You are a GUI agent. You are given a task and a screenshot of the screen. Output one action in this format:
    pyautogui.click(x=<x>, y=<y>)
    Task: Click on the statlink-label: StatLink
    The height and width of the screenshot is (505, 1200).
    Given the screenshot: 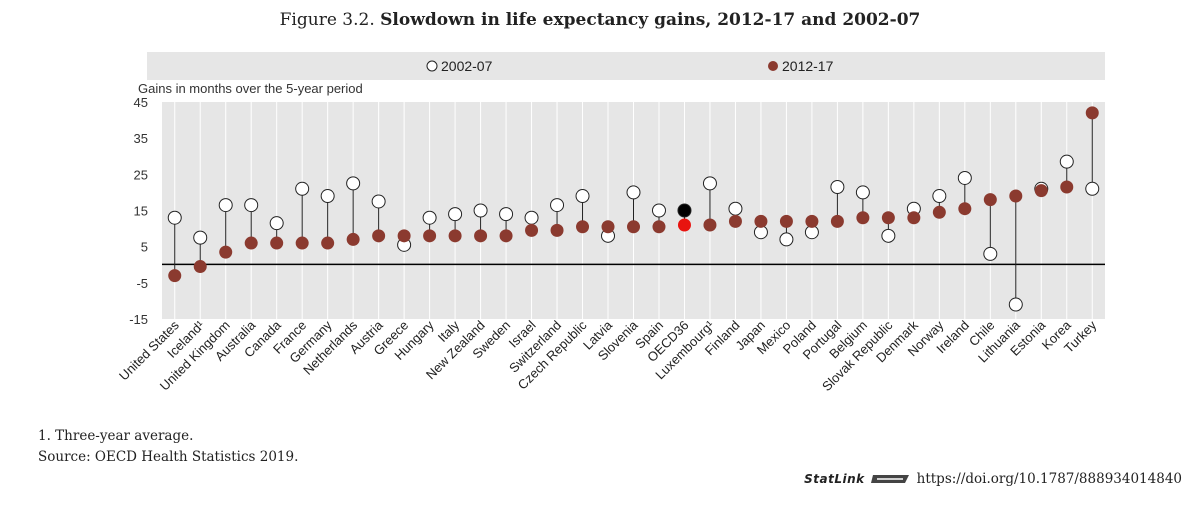 What is the action you would take?
    pyautogui.click(x=834, y=479)
    